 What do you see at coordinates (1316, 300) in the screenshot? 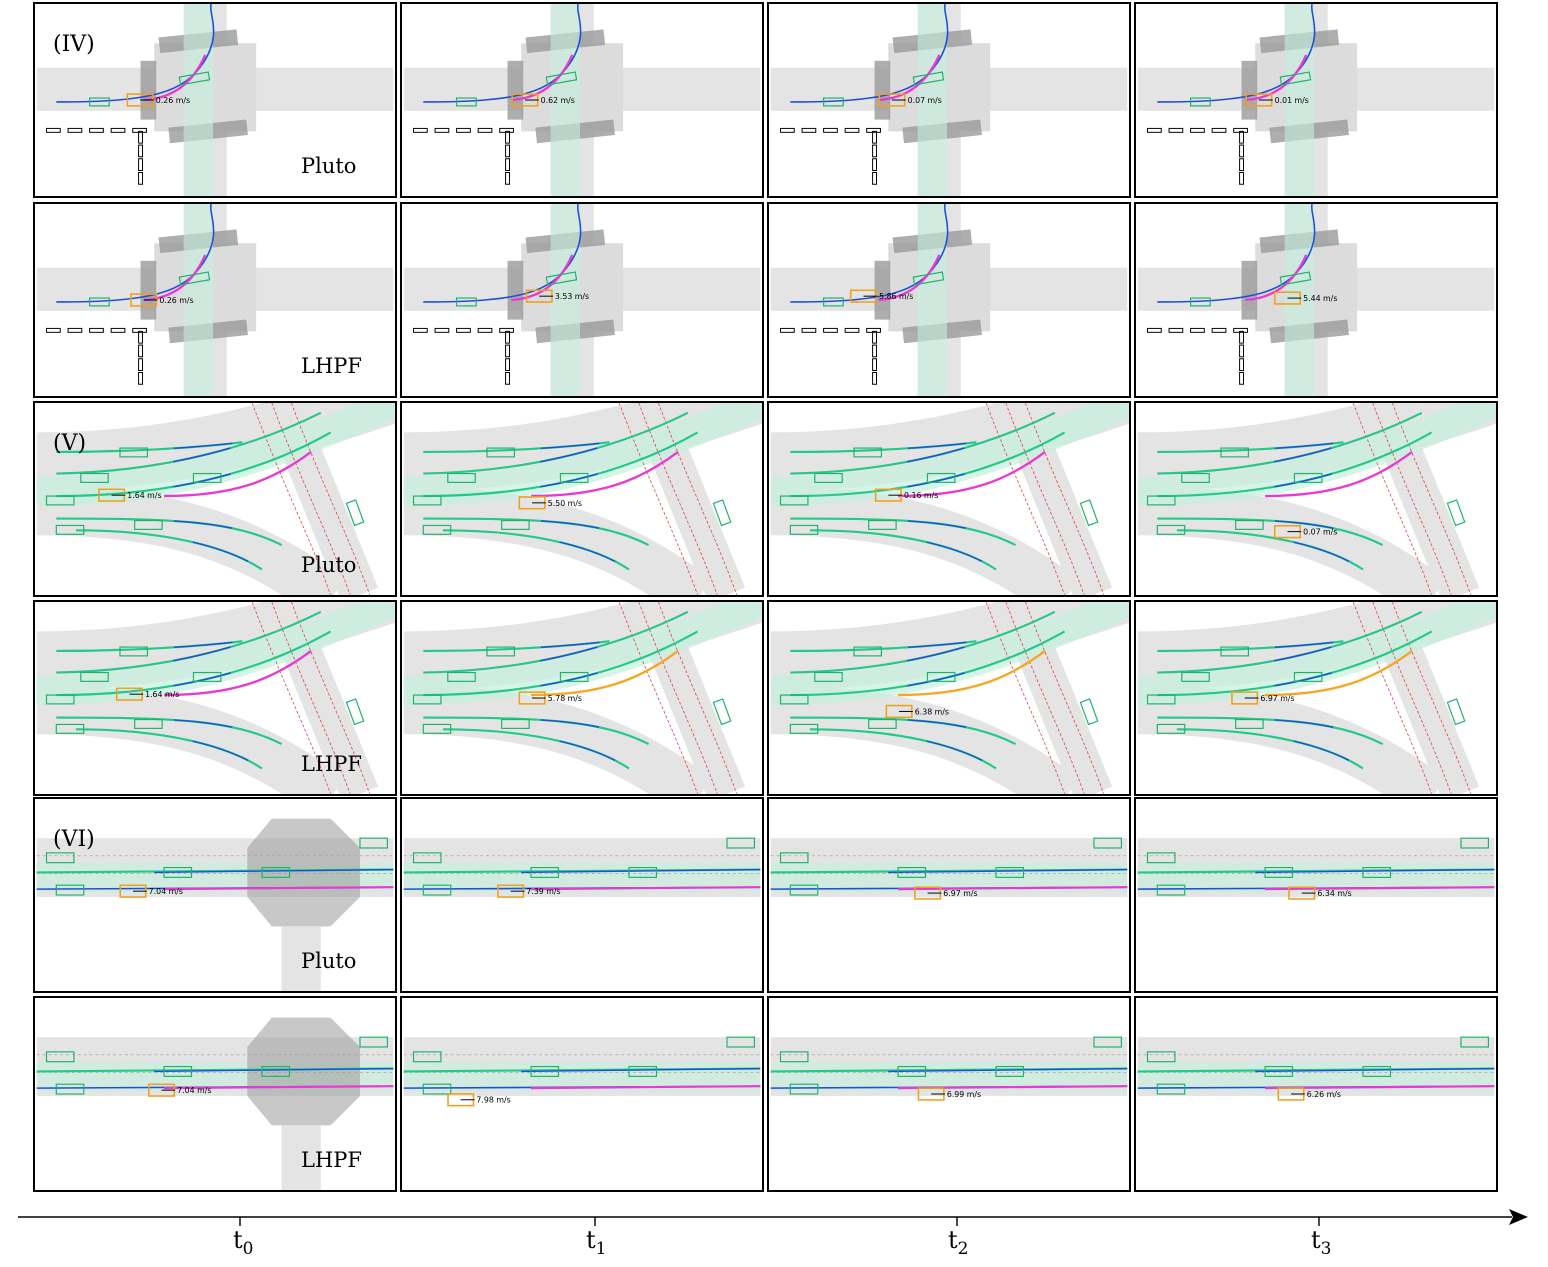
I see `scene-map: 5.44 m/s` at bounding box center [1316, 300].